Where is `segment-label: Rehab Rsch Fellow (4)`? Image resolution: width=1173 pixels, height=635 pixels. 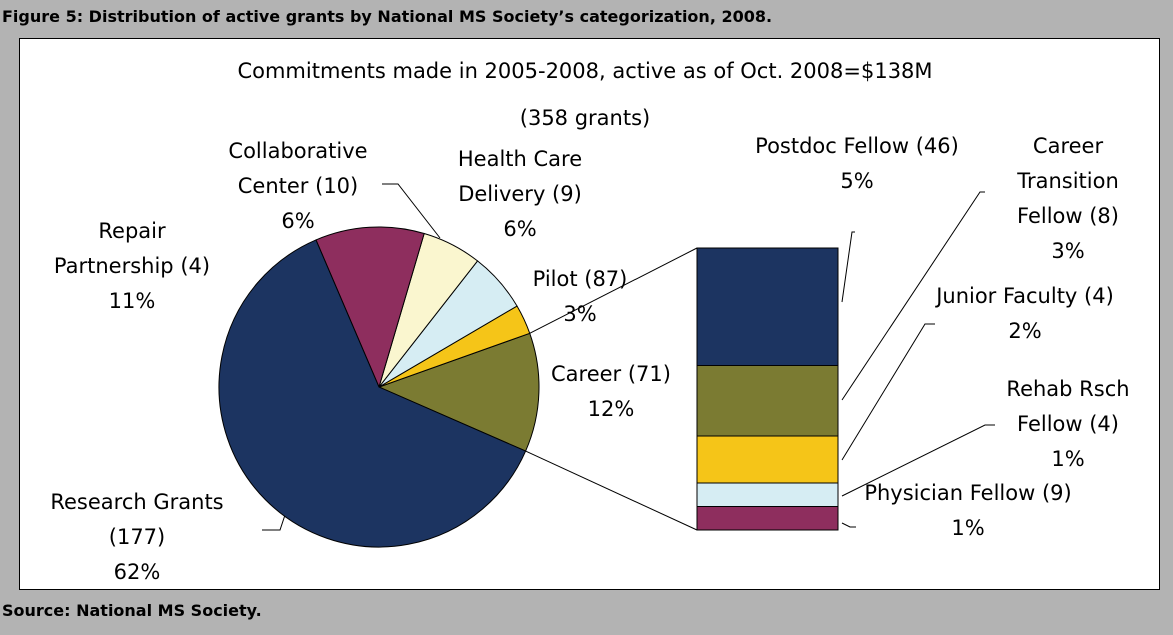 segment-label: Rehab Rsch Fellow (4) is located at coordinates (1068, 406).